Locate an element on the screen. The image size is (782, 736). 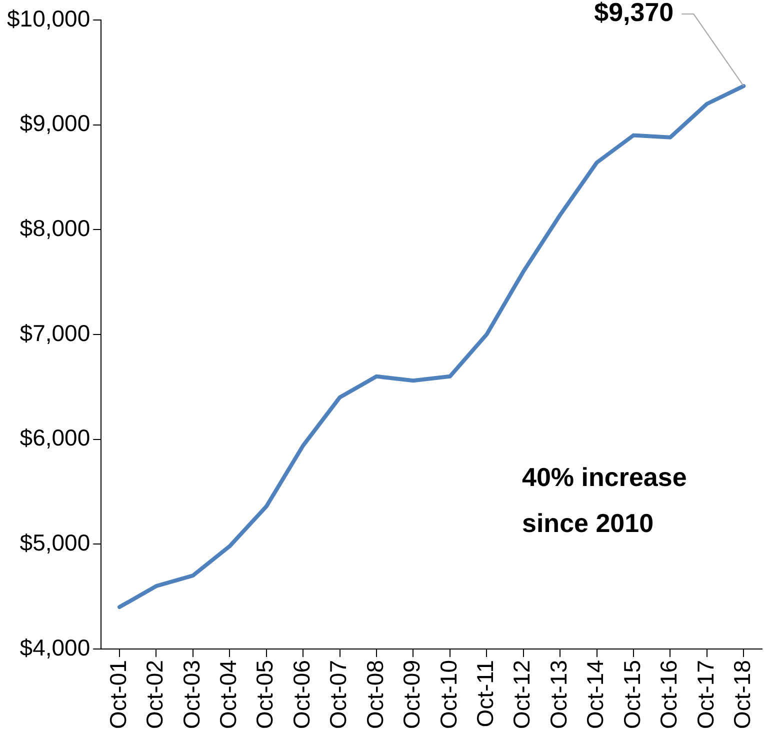
x-tick-label: Oct-08 is located at coordinates (375, 695).